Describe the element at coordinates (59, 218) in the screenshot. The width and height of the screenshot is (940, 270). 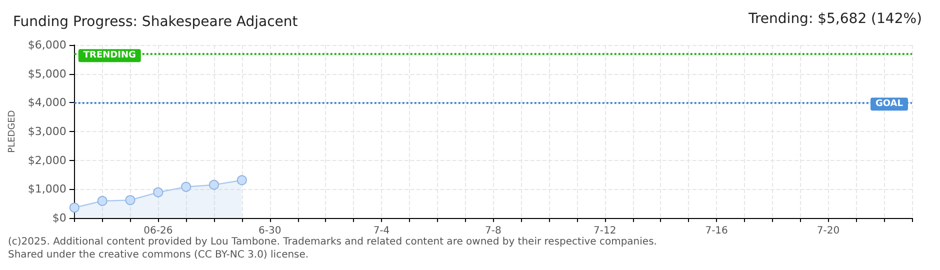
I see `y-tick-label: $0` at that location.